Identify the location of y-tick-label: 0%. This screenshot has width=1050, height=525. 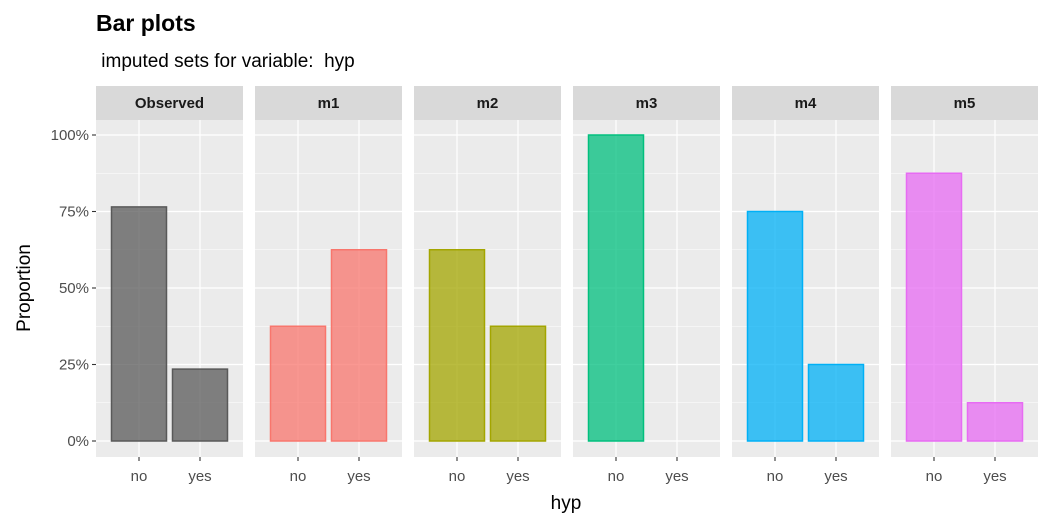
(78, 441).